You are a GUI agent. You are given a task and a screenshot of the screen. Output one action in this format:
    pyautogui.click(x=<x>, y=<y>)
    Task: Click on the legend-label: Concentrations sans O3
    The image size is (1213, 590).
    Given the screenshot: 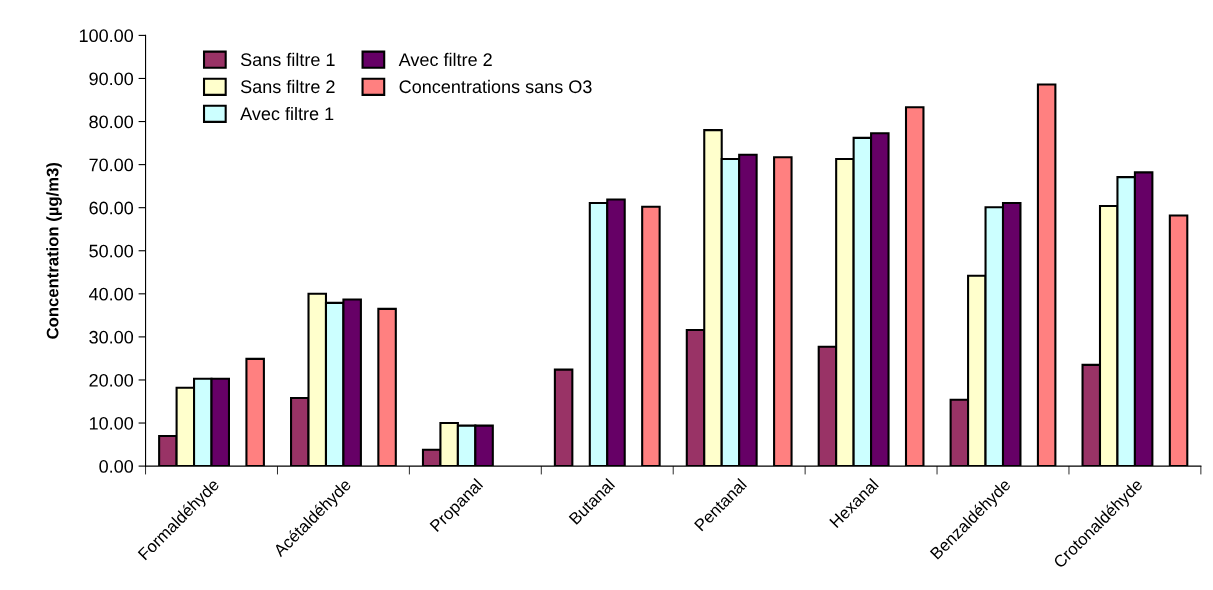 What is the action you would take?
    pyautogui.click(x=495, y=86)
    